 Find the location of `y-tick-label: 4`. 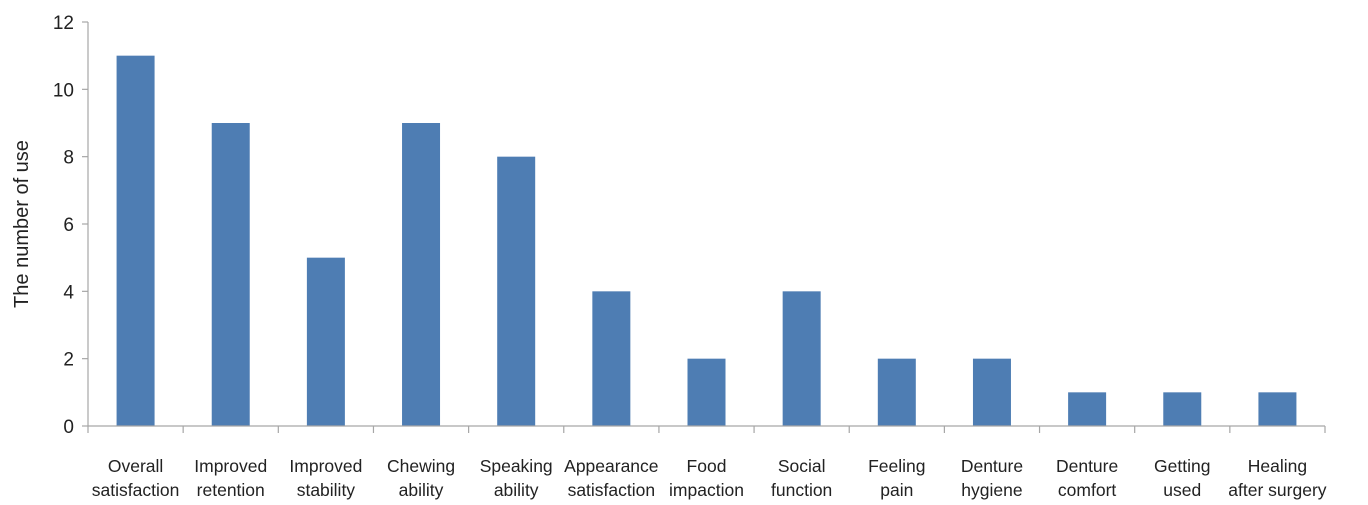

y-tick-label: 4 is located at coordinates (68, 292).